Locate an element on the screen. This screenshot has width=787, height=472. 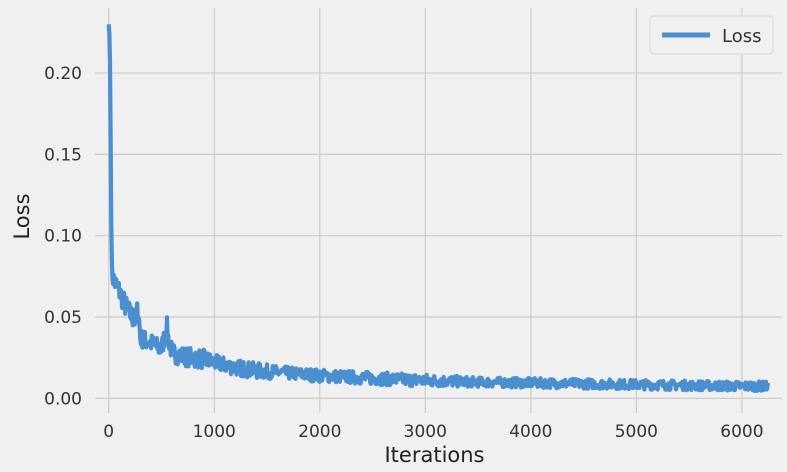
x-tick-label: 2000 is located at coordinates (319, 432).